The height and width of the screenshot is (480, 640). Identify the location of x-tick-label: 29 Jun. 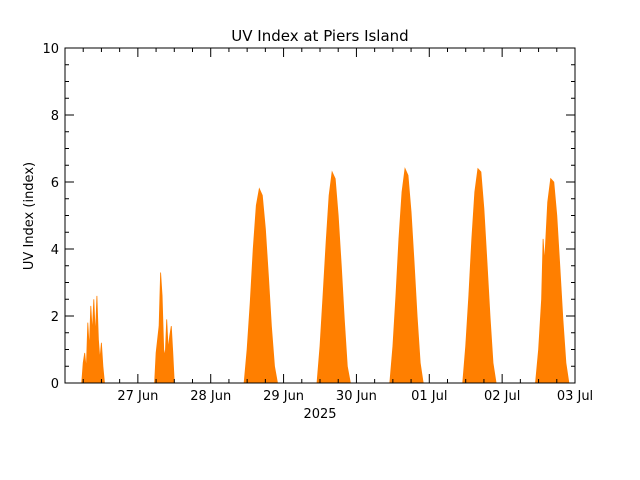
(283, 396).